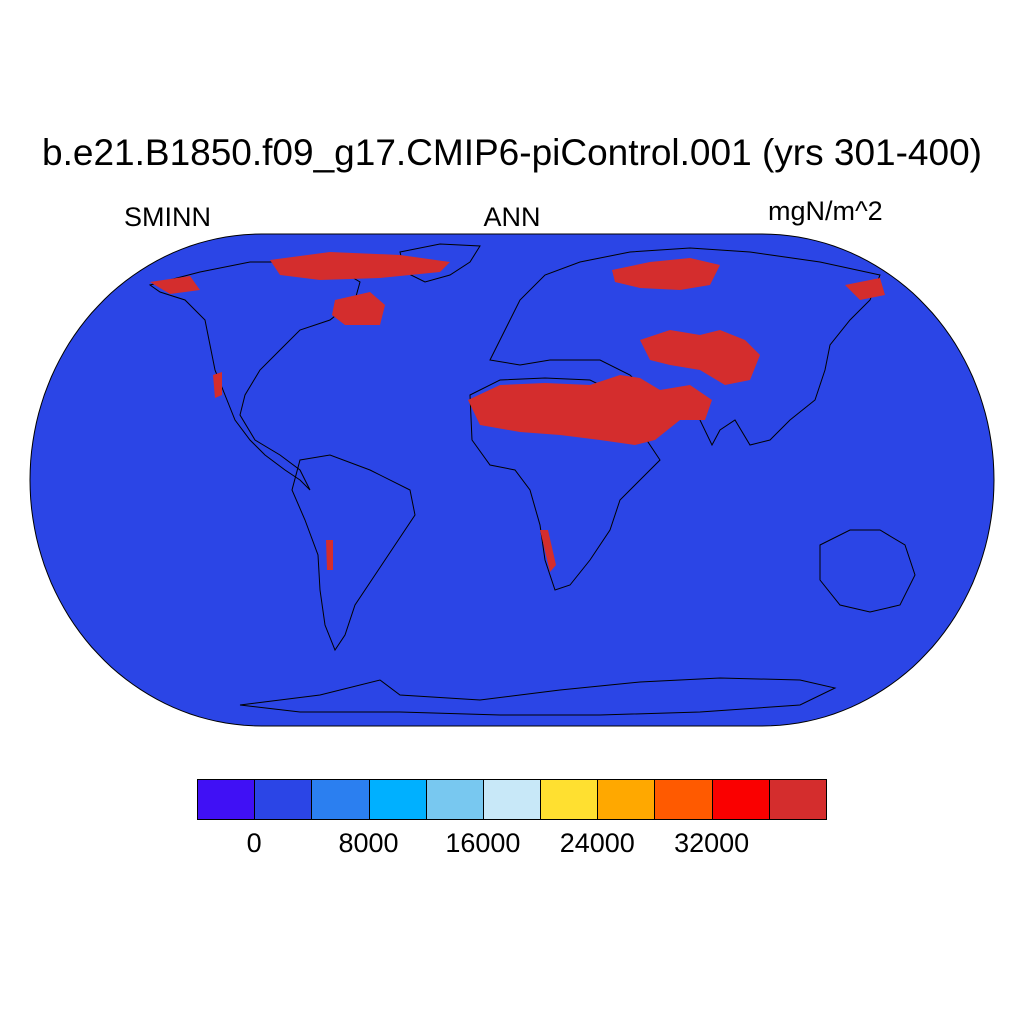  What do you see at coordinates (590, 410) in the screenshot?
I see `high-sahara-arabia` at bounding box center [590, 410].